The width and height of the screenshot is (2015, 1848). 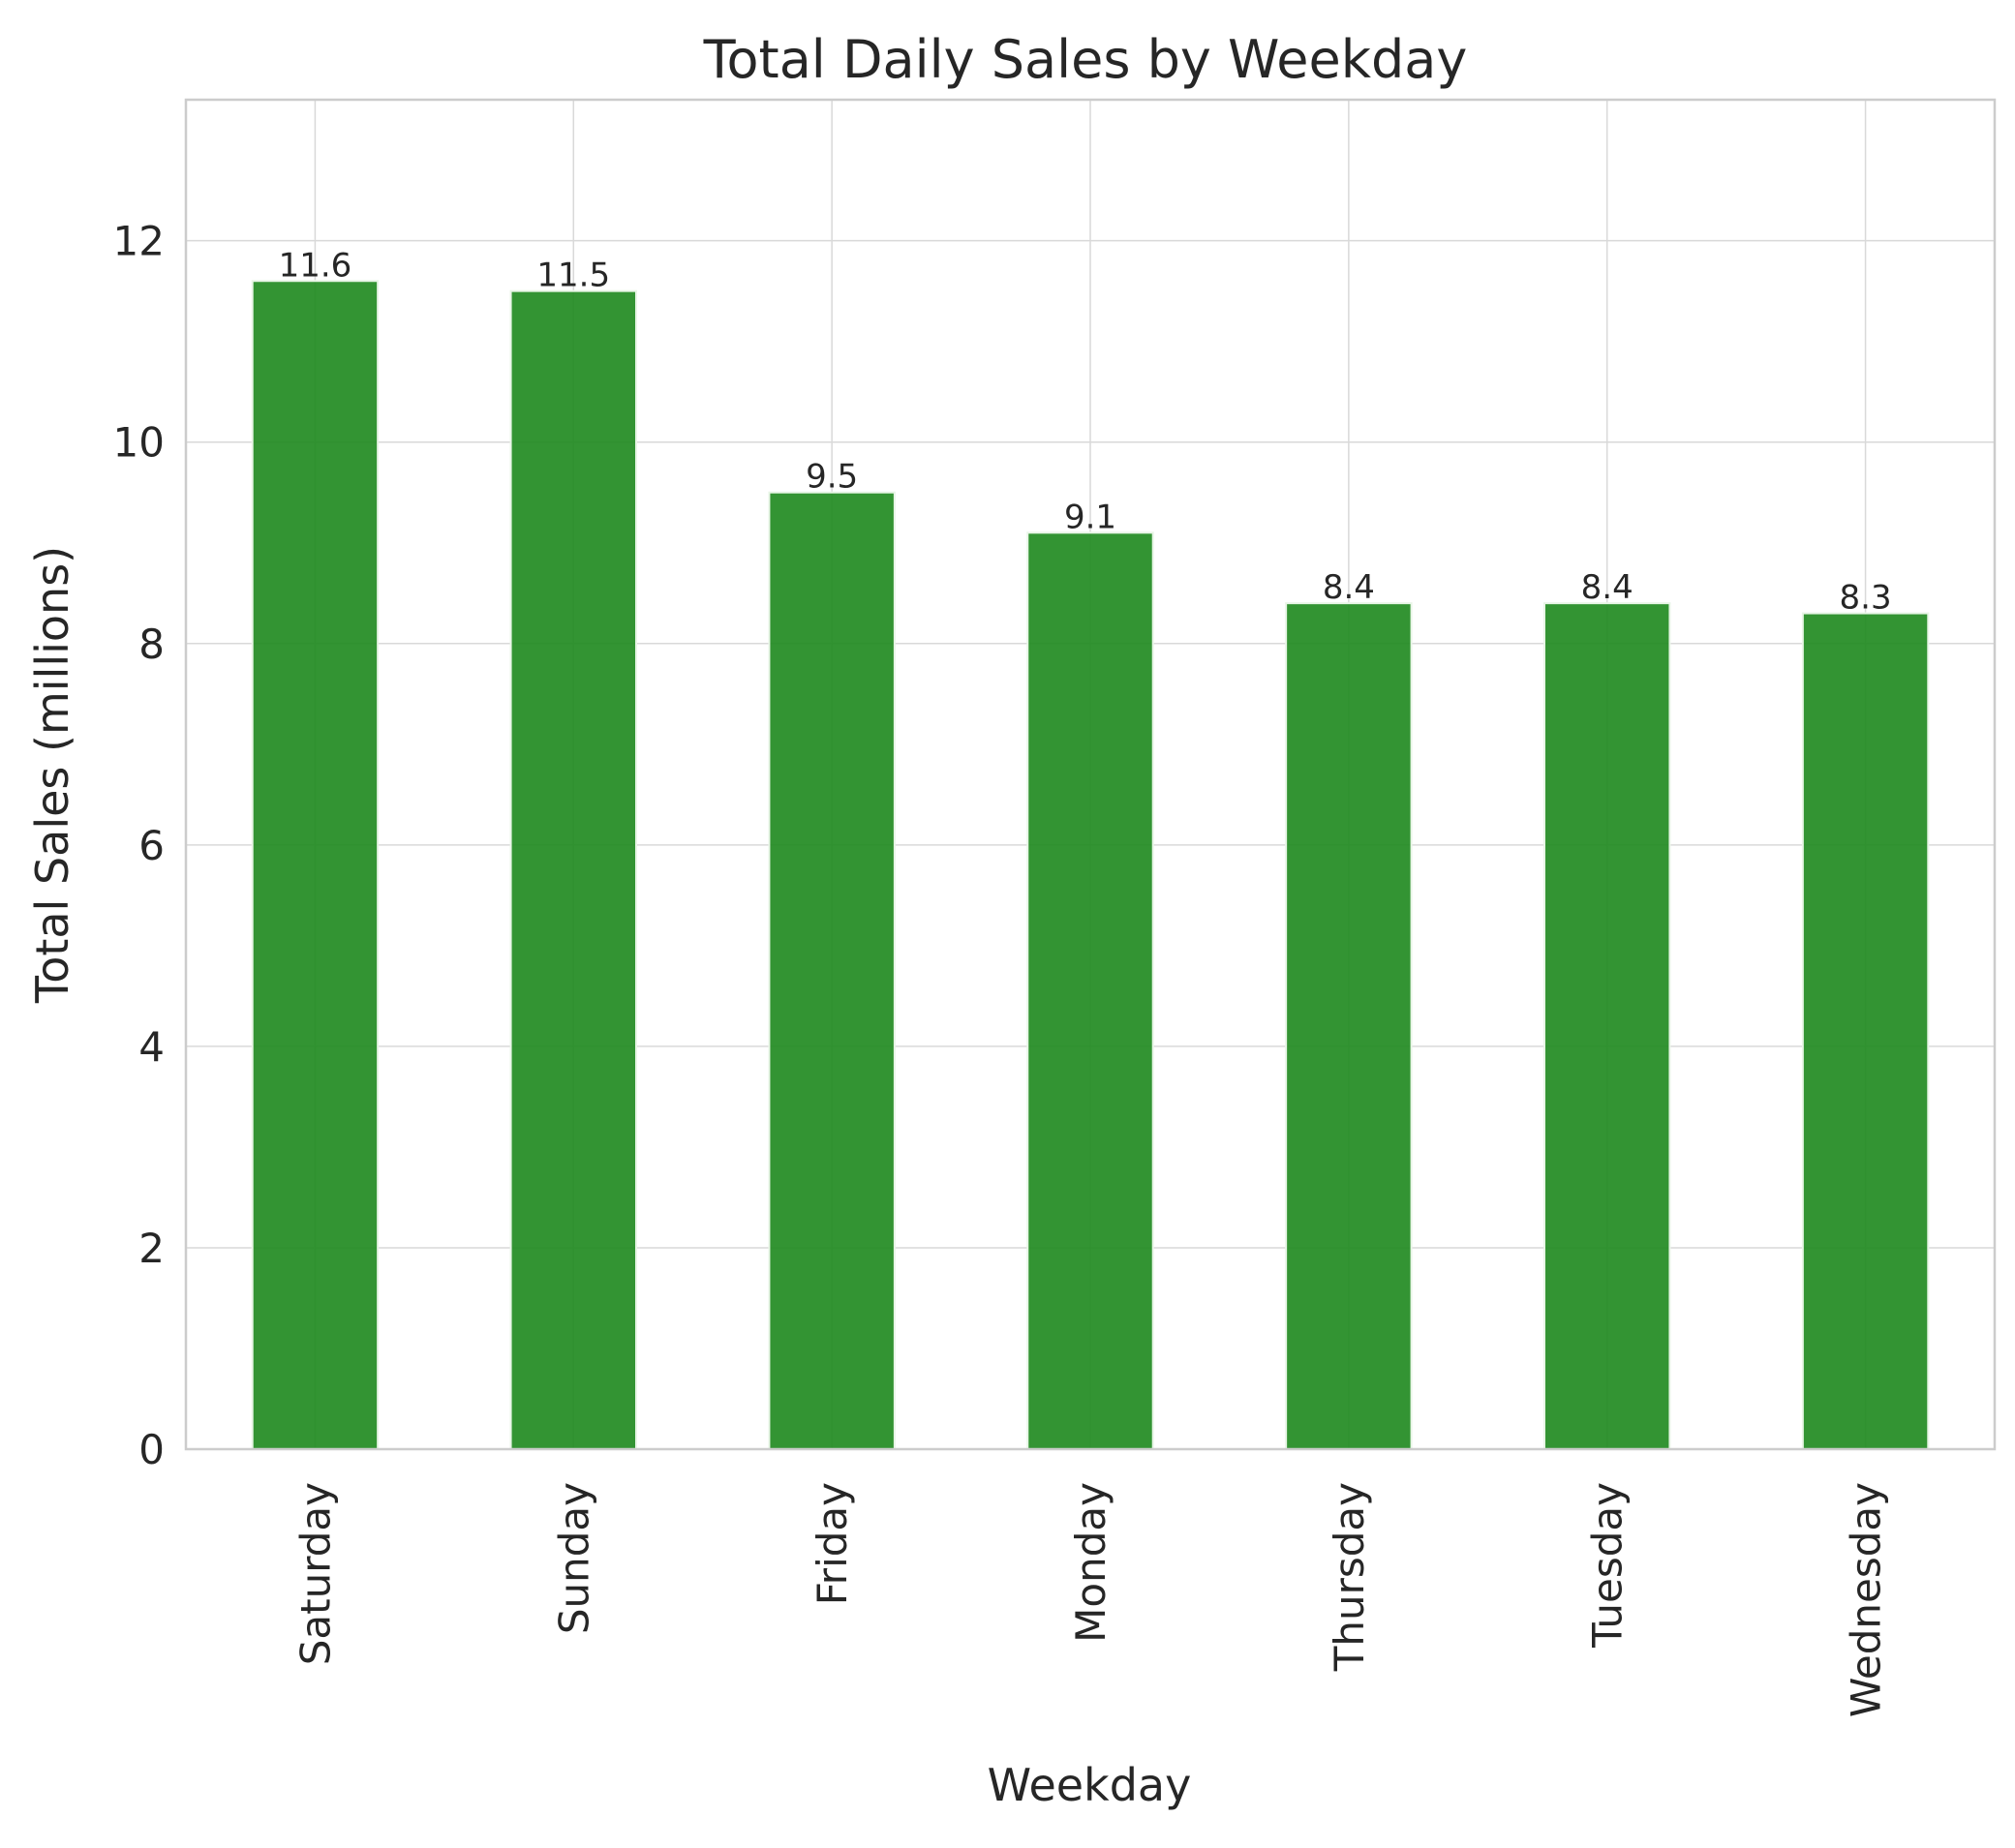 What do you see at coordinates (1090, 1785) in the screenshot?
I see `x-axis-label: Weekday` at bounding box center [1090, 1785].